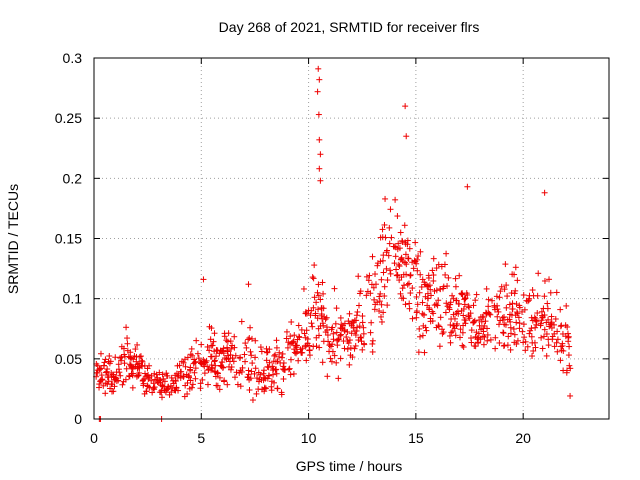 The height and width of the screenshot is (480, 640). What do you see at coordinates (310, 438) in the screenshot?
I see `x-tick-labels: 0 5 10 15 20` at bounding box center [310, 438].